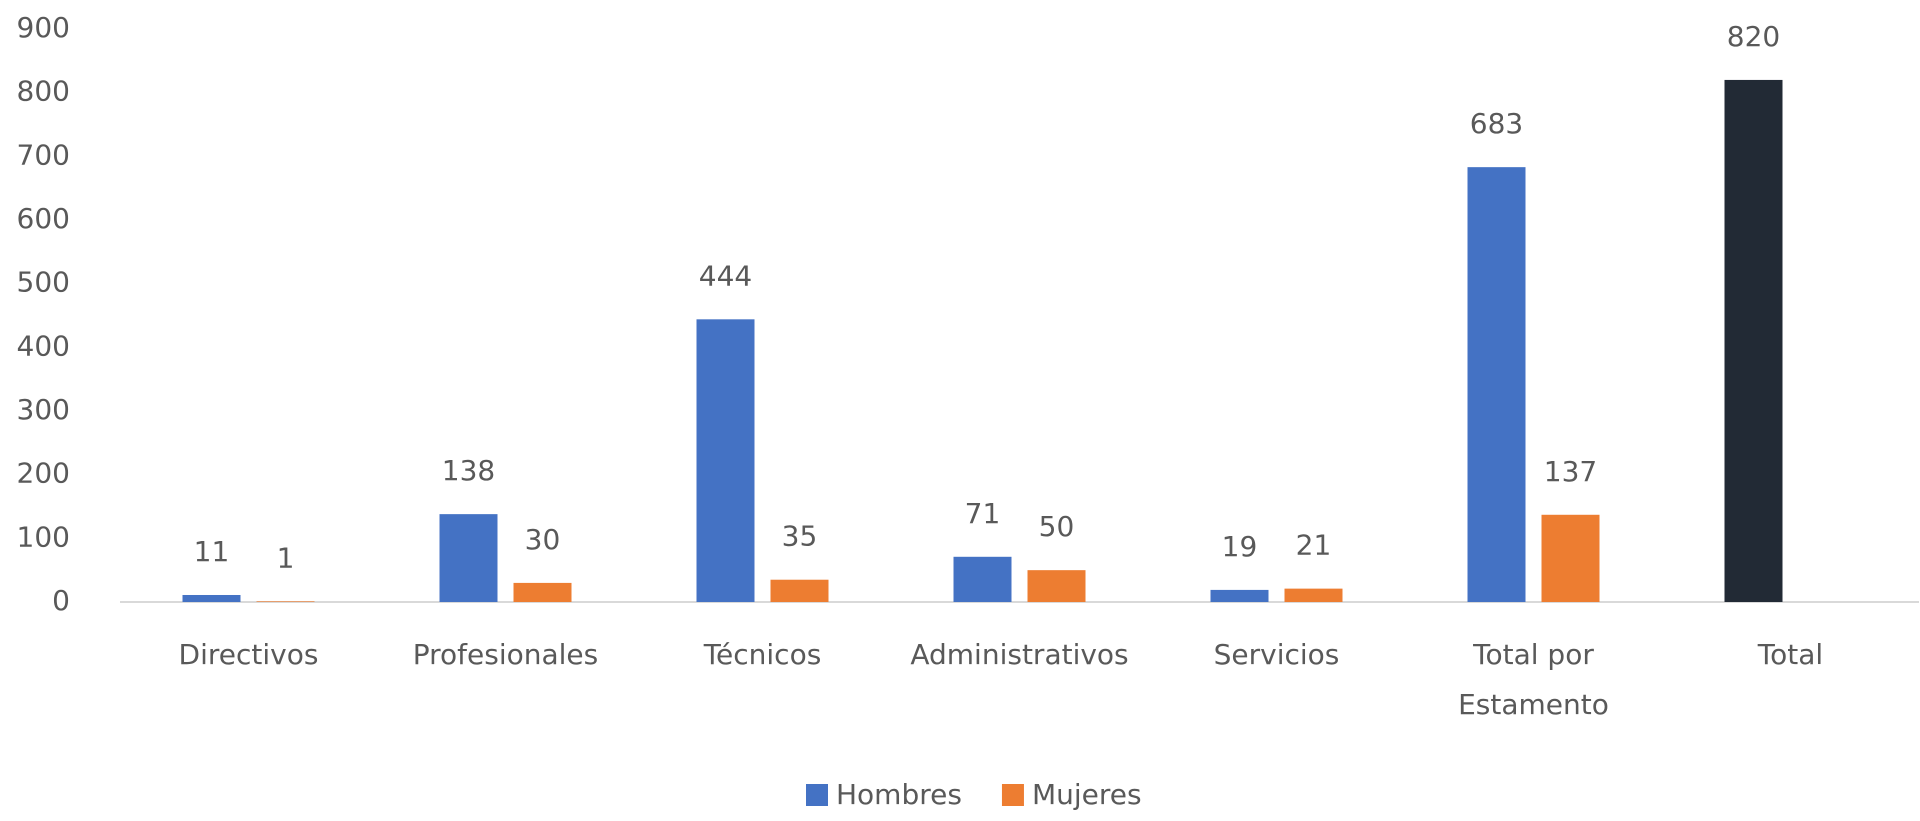 This screenshot has height=821, width=1920. What do you see at coordinates (800, 536) in the screenshot?
I see `data-label: 35` at bounding box center [800, 536].